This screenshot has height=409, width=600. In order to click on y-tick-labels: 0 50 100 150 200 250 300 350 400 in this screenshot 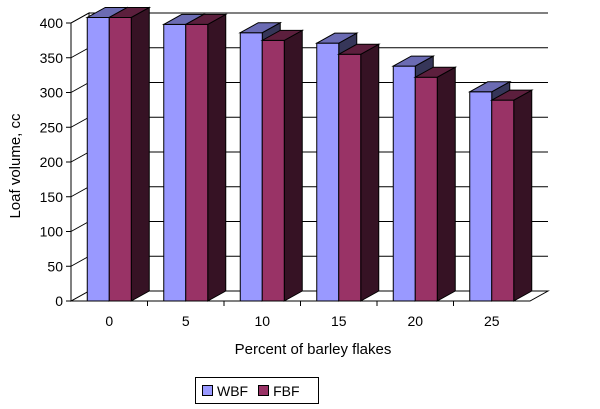, I will do `click(52, 162)`.